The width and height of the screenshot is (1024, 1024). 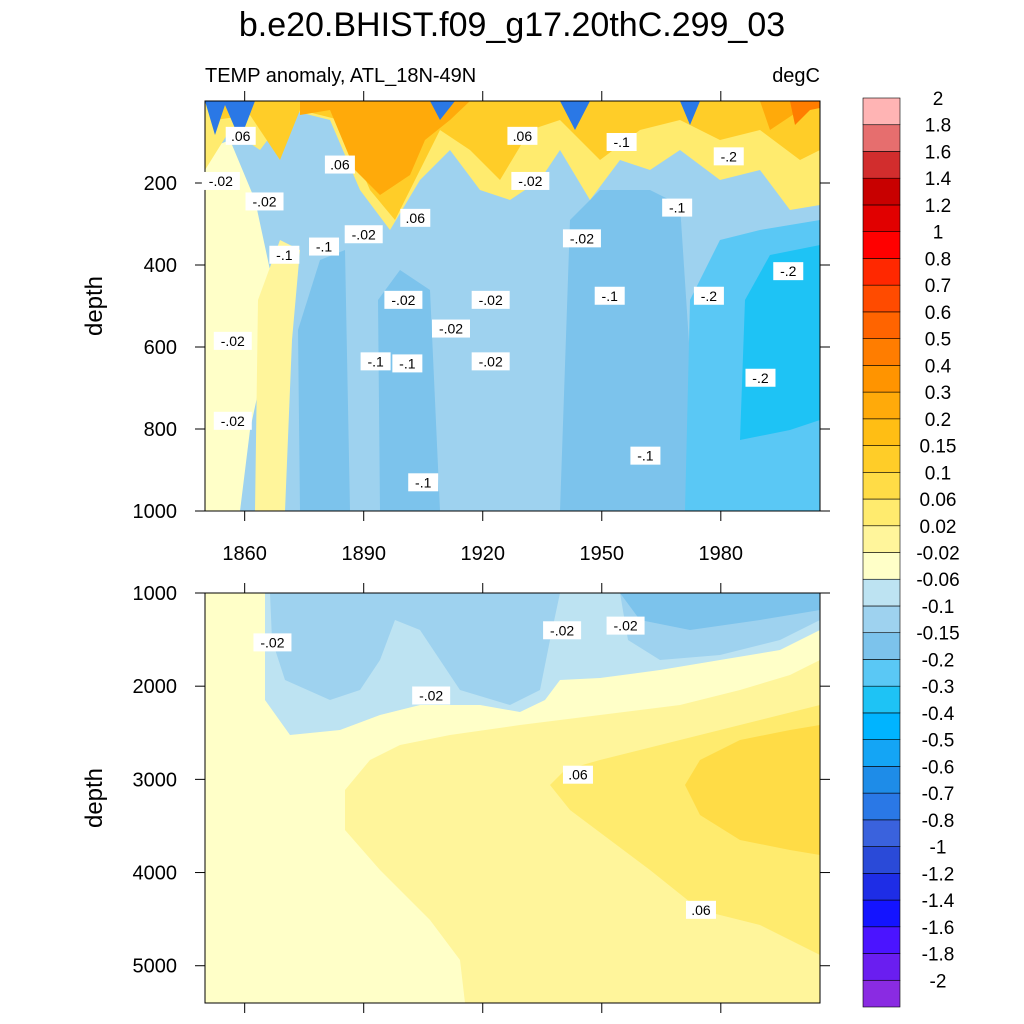 What do you see at coordinates (160, 266) in the screenshot?
I see `y-tick-label: 400` at bounding box center [160, 266].